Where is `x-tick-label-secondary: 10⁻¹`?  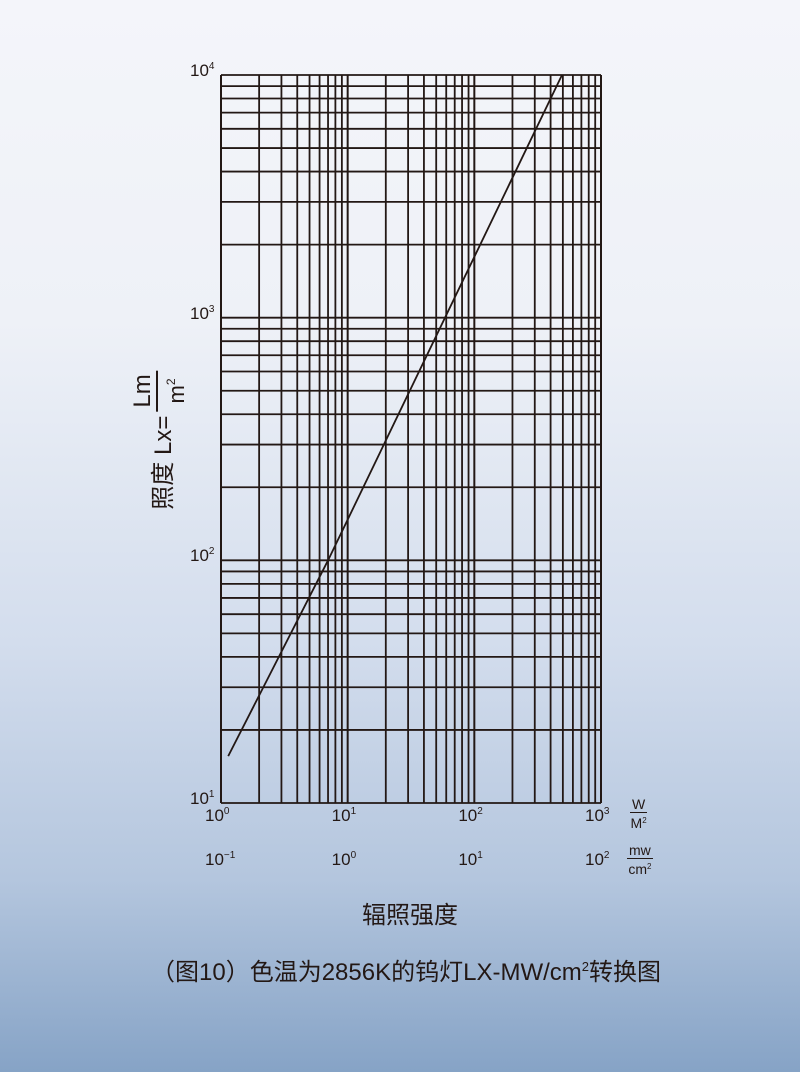
x-tick-label-secondary: 10⁻¹ is located at coordinates (220, 859).